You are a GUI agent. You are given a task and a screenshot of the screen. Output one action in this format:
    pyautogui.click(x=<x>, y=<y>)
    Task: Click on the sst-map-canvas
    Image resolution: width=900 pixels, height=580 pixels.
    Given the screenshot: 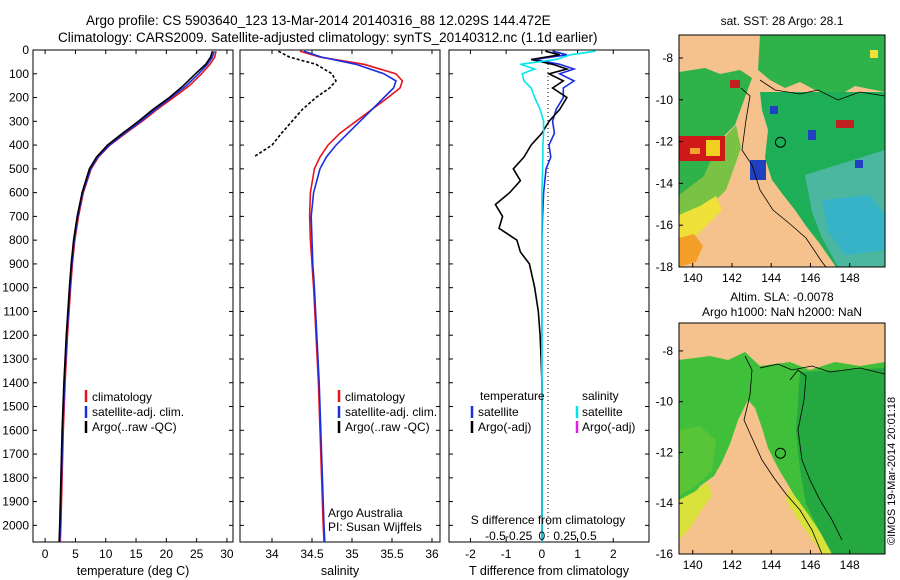 What is the action you would take?
    pyautogui.click(x=782, y=151)
    